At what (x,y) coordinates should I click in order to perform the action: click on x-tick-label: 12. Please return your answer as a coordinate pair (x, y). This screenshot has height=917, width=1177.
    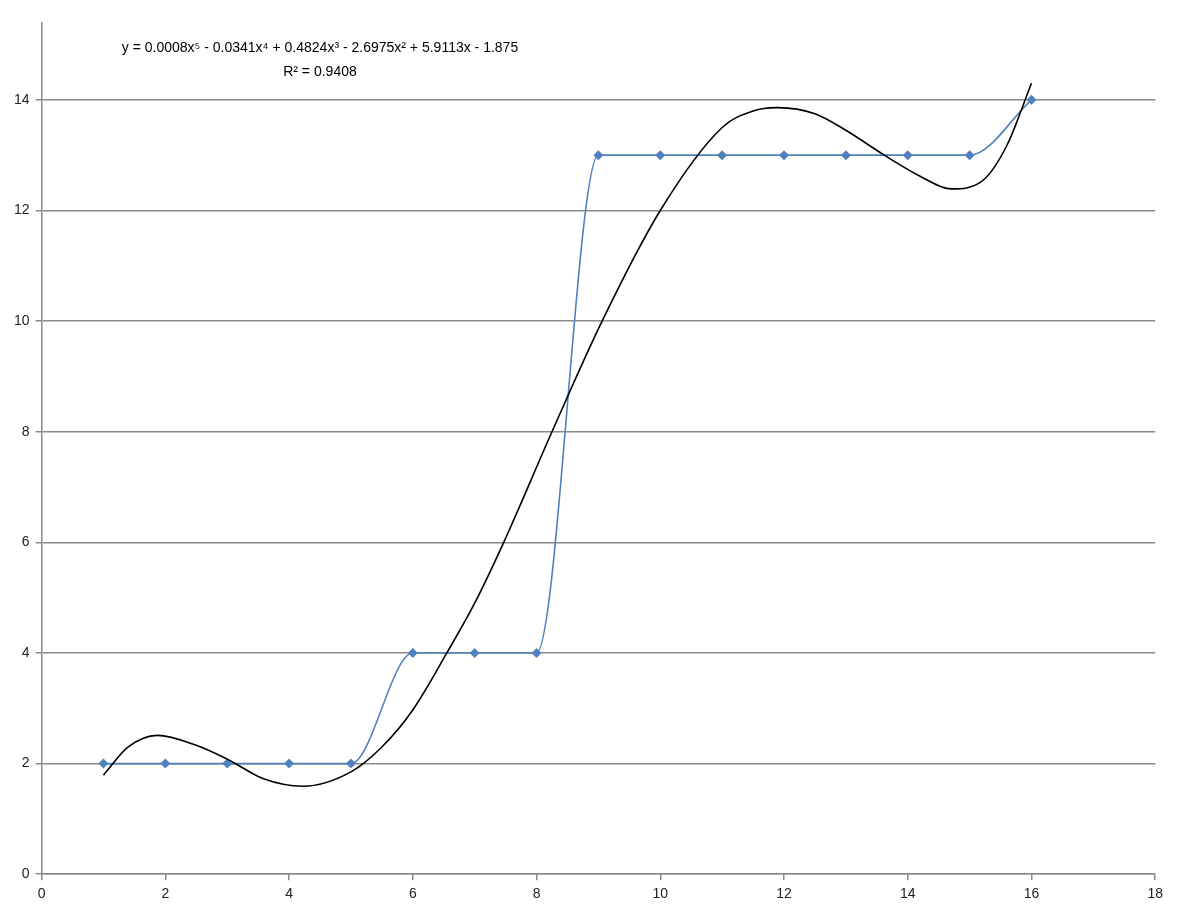
    Looking at the image, I should click on (784, 893).